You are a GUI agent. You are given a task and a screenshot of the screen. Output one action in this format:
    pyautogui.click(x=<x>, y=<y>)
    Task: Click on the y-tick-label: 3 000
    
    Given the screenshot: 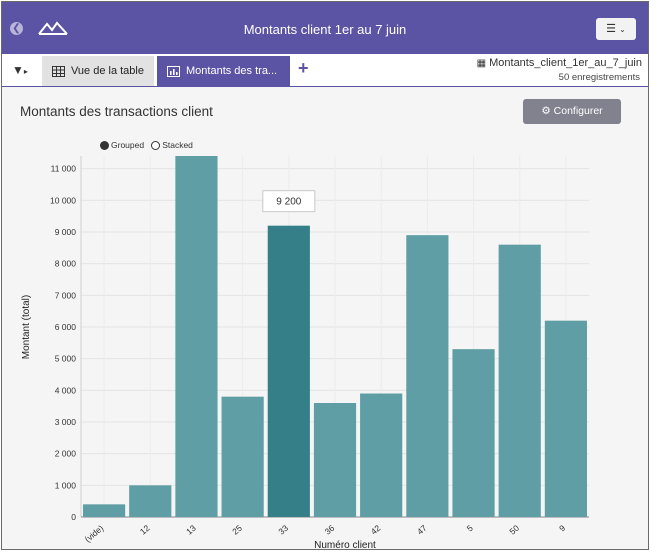 What is the action you would take?
    pyautogui.click(x=66, y=422)
    